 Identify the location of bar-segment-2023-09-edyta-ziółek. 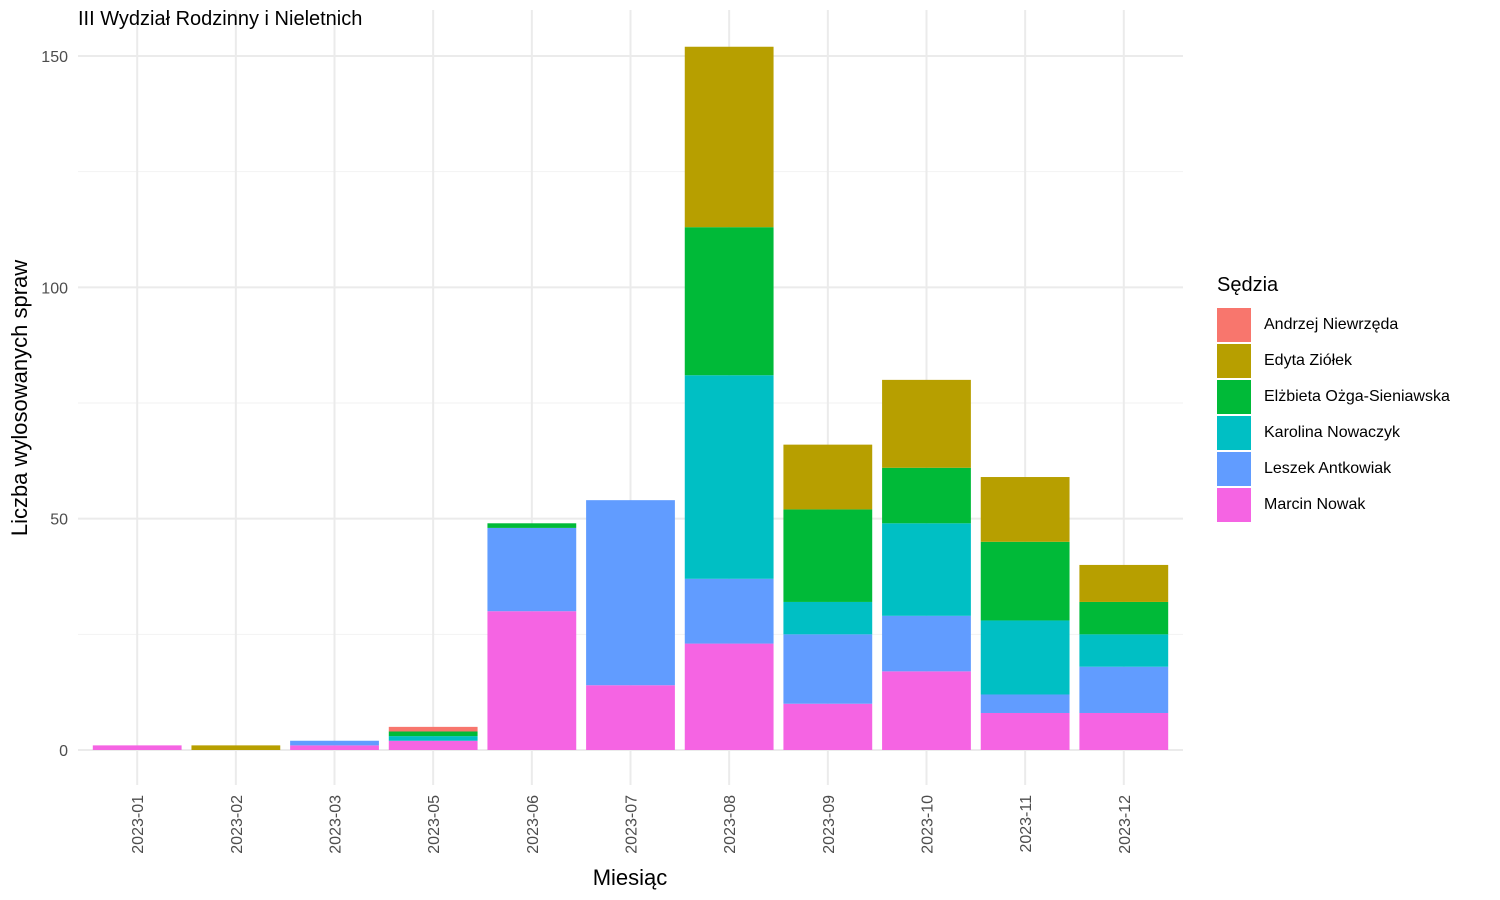
(828, 477).